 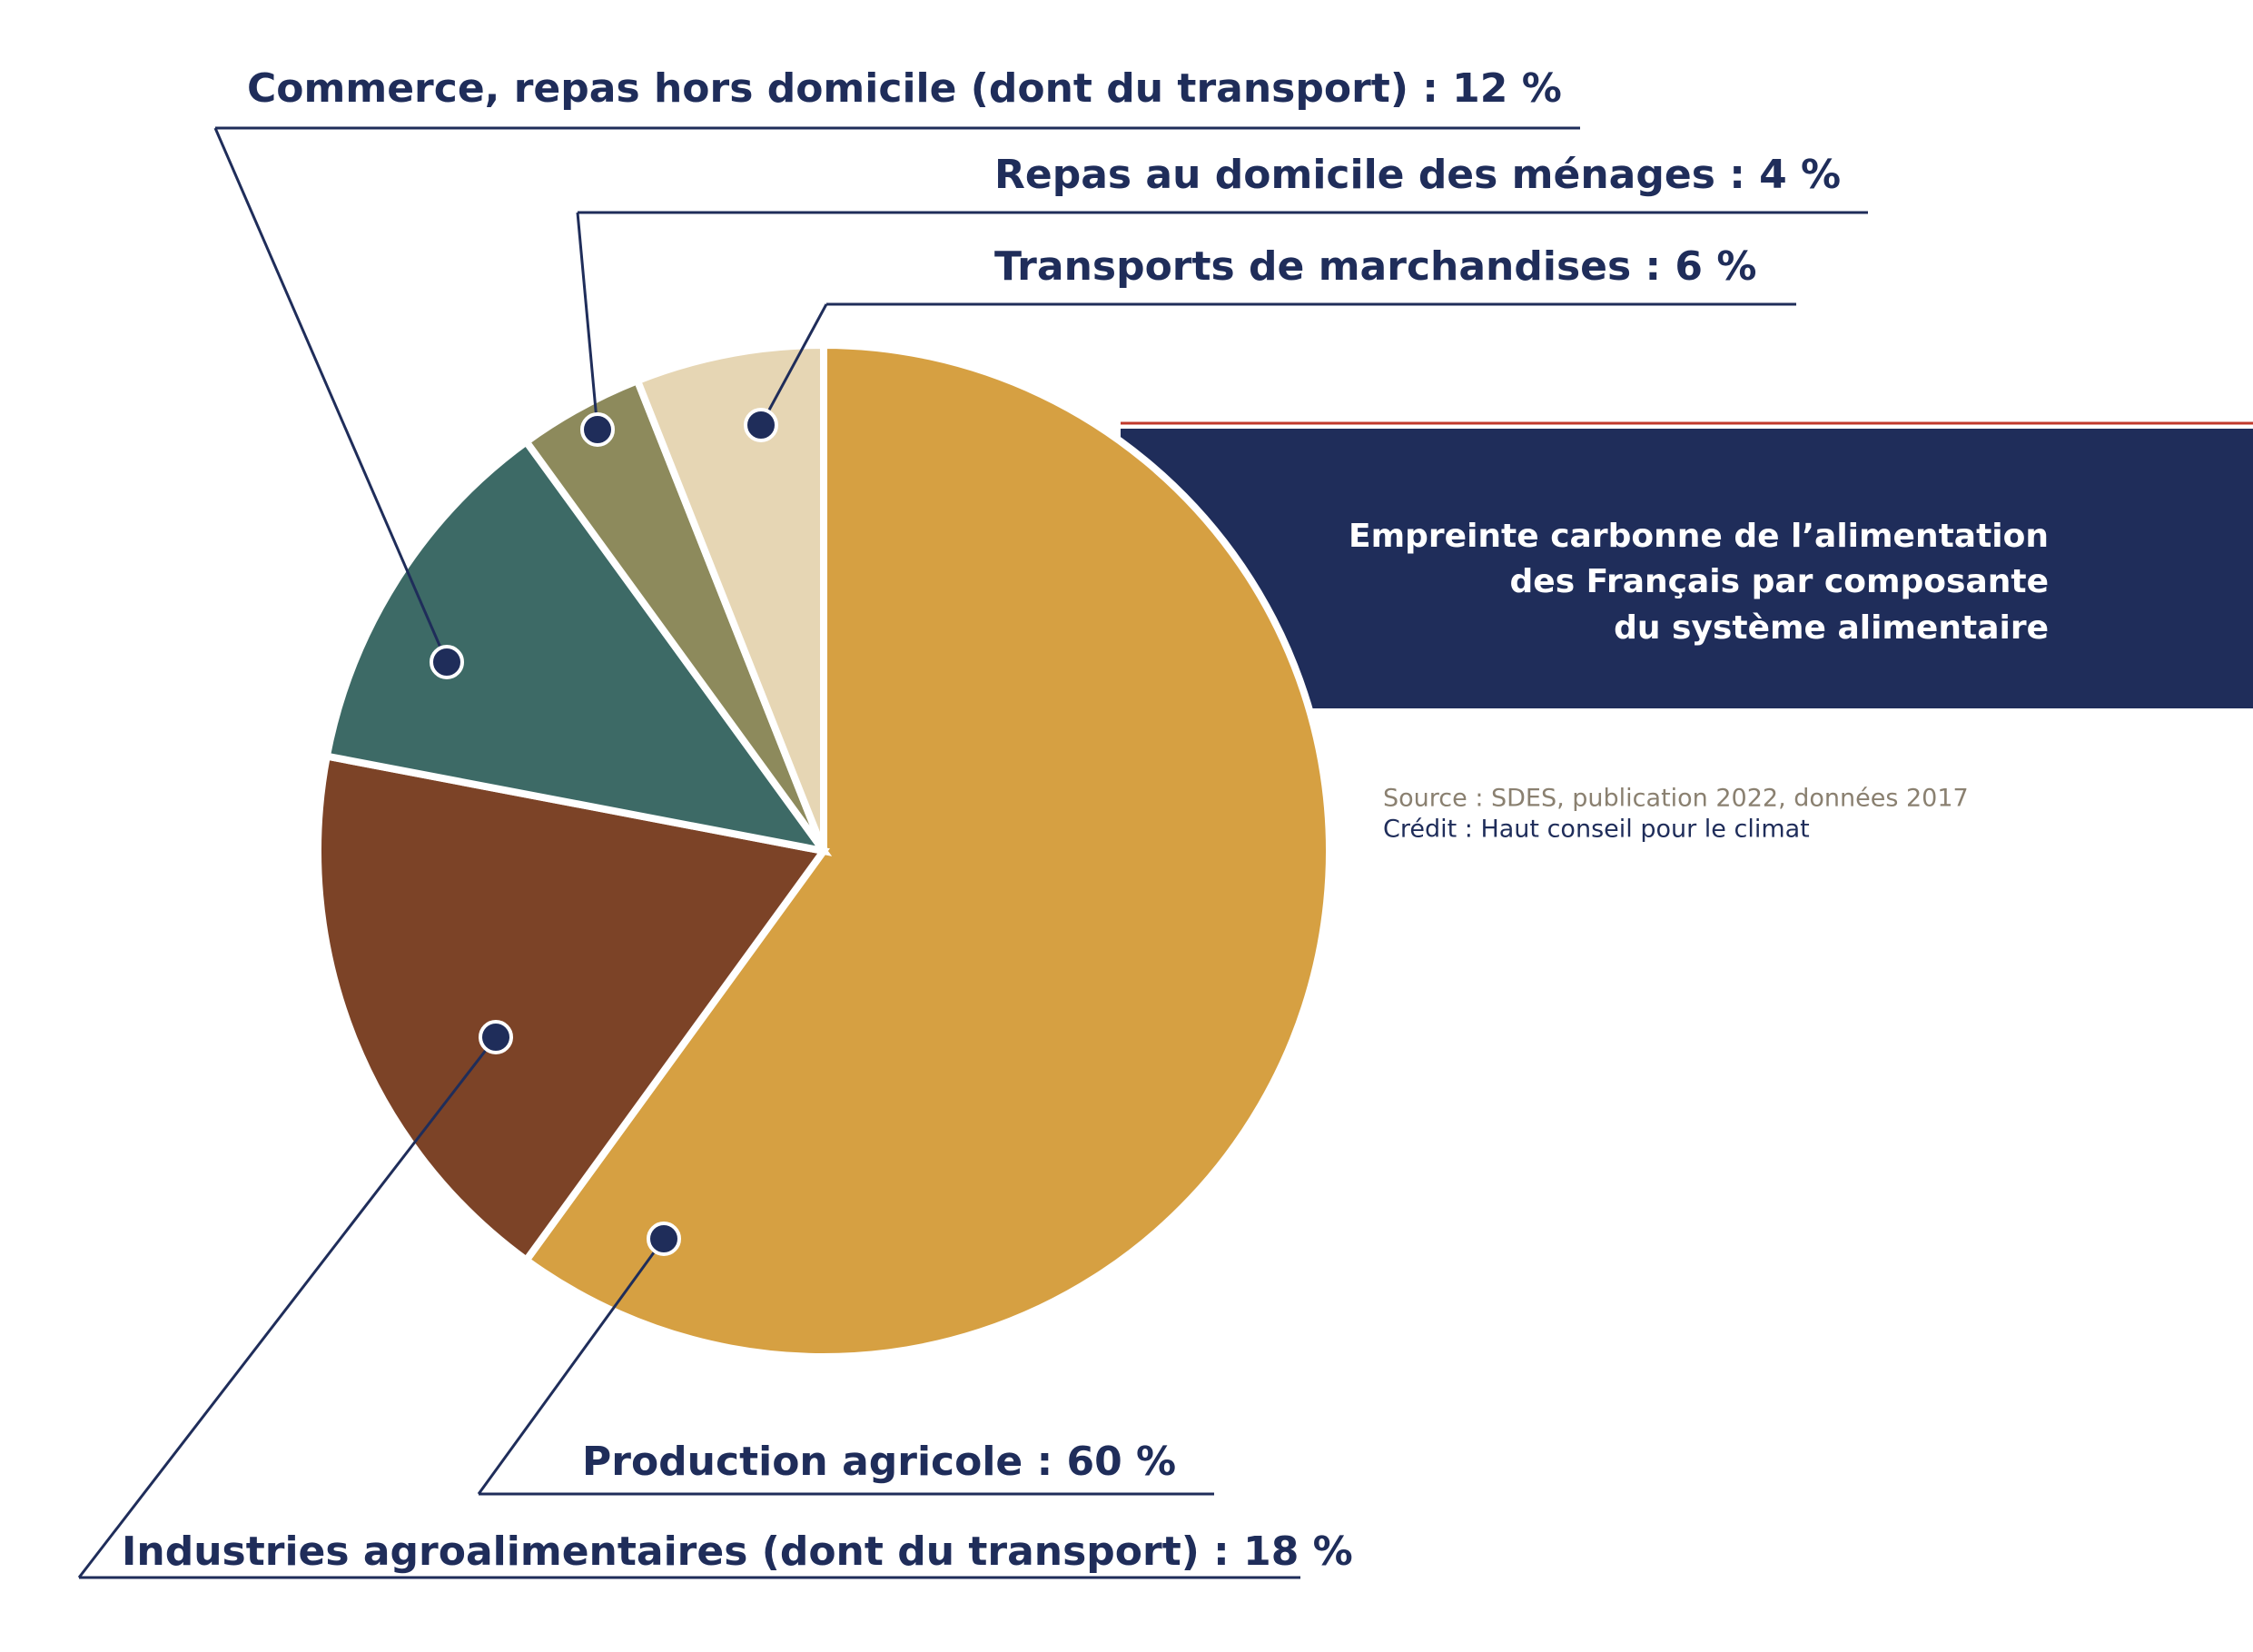 I want to click on data-label: Transports de marchandises : 6 %, so click(x=1375, y=266).